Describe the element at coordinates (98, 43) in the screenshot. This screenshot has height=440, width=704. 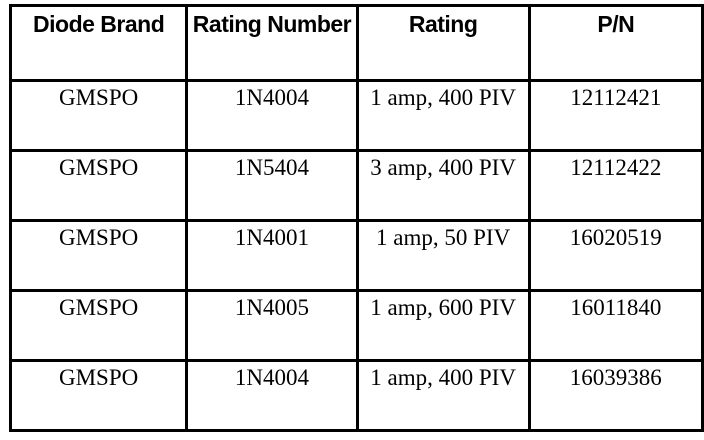
I see `header-diode-brand: Diode Brand` at that location.